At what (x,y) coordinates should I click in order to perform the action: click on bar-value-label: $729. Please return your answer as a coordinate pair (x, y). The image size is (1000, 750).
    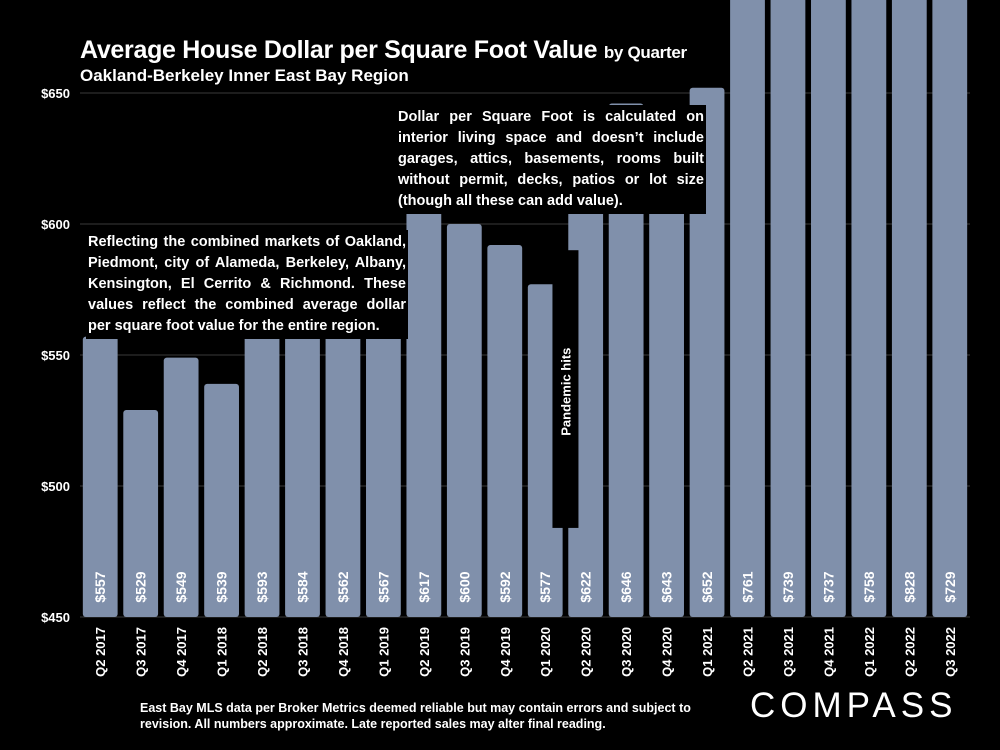
    Looking at the image, I should click on (950, 586).